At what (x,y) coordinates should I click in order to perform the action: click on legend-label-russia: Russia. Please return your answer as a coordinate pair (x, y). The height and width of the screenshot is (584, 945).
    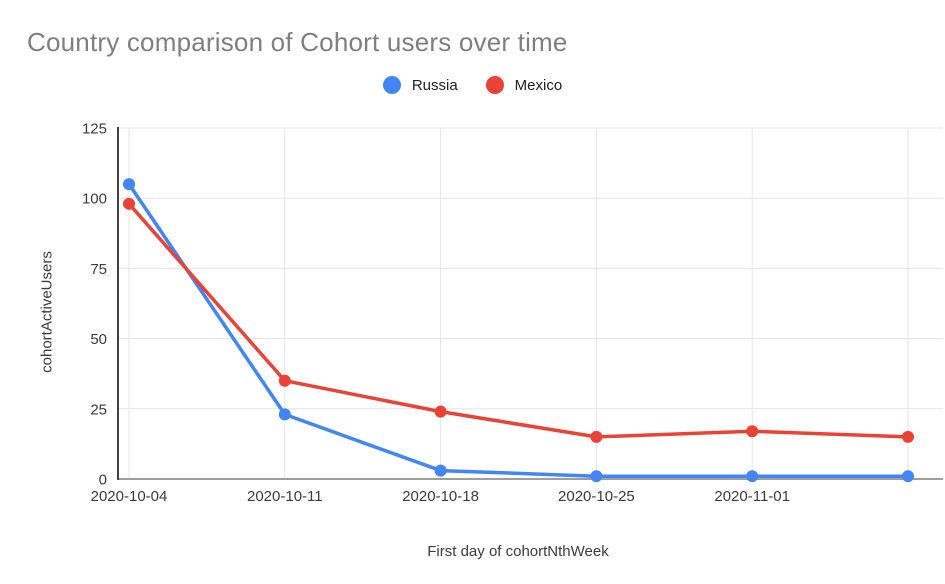
    Looking at the image, I should click on (434, 85).